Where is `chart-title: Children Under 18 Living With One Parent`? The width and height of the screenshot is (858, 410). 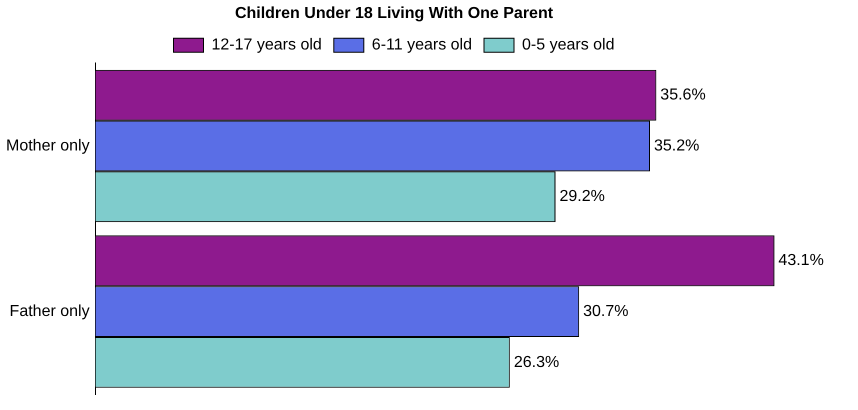
chart-title: Children Under 18 Living With One Parent is located at coordinates (394, 13).